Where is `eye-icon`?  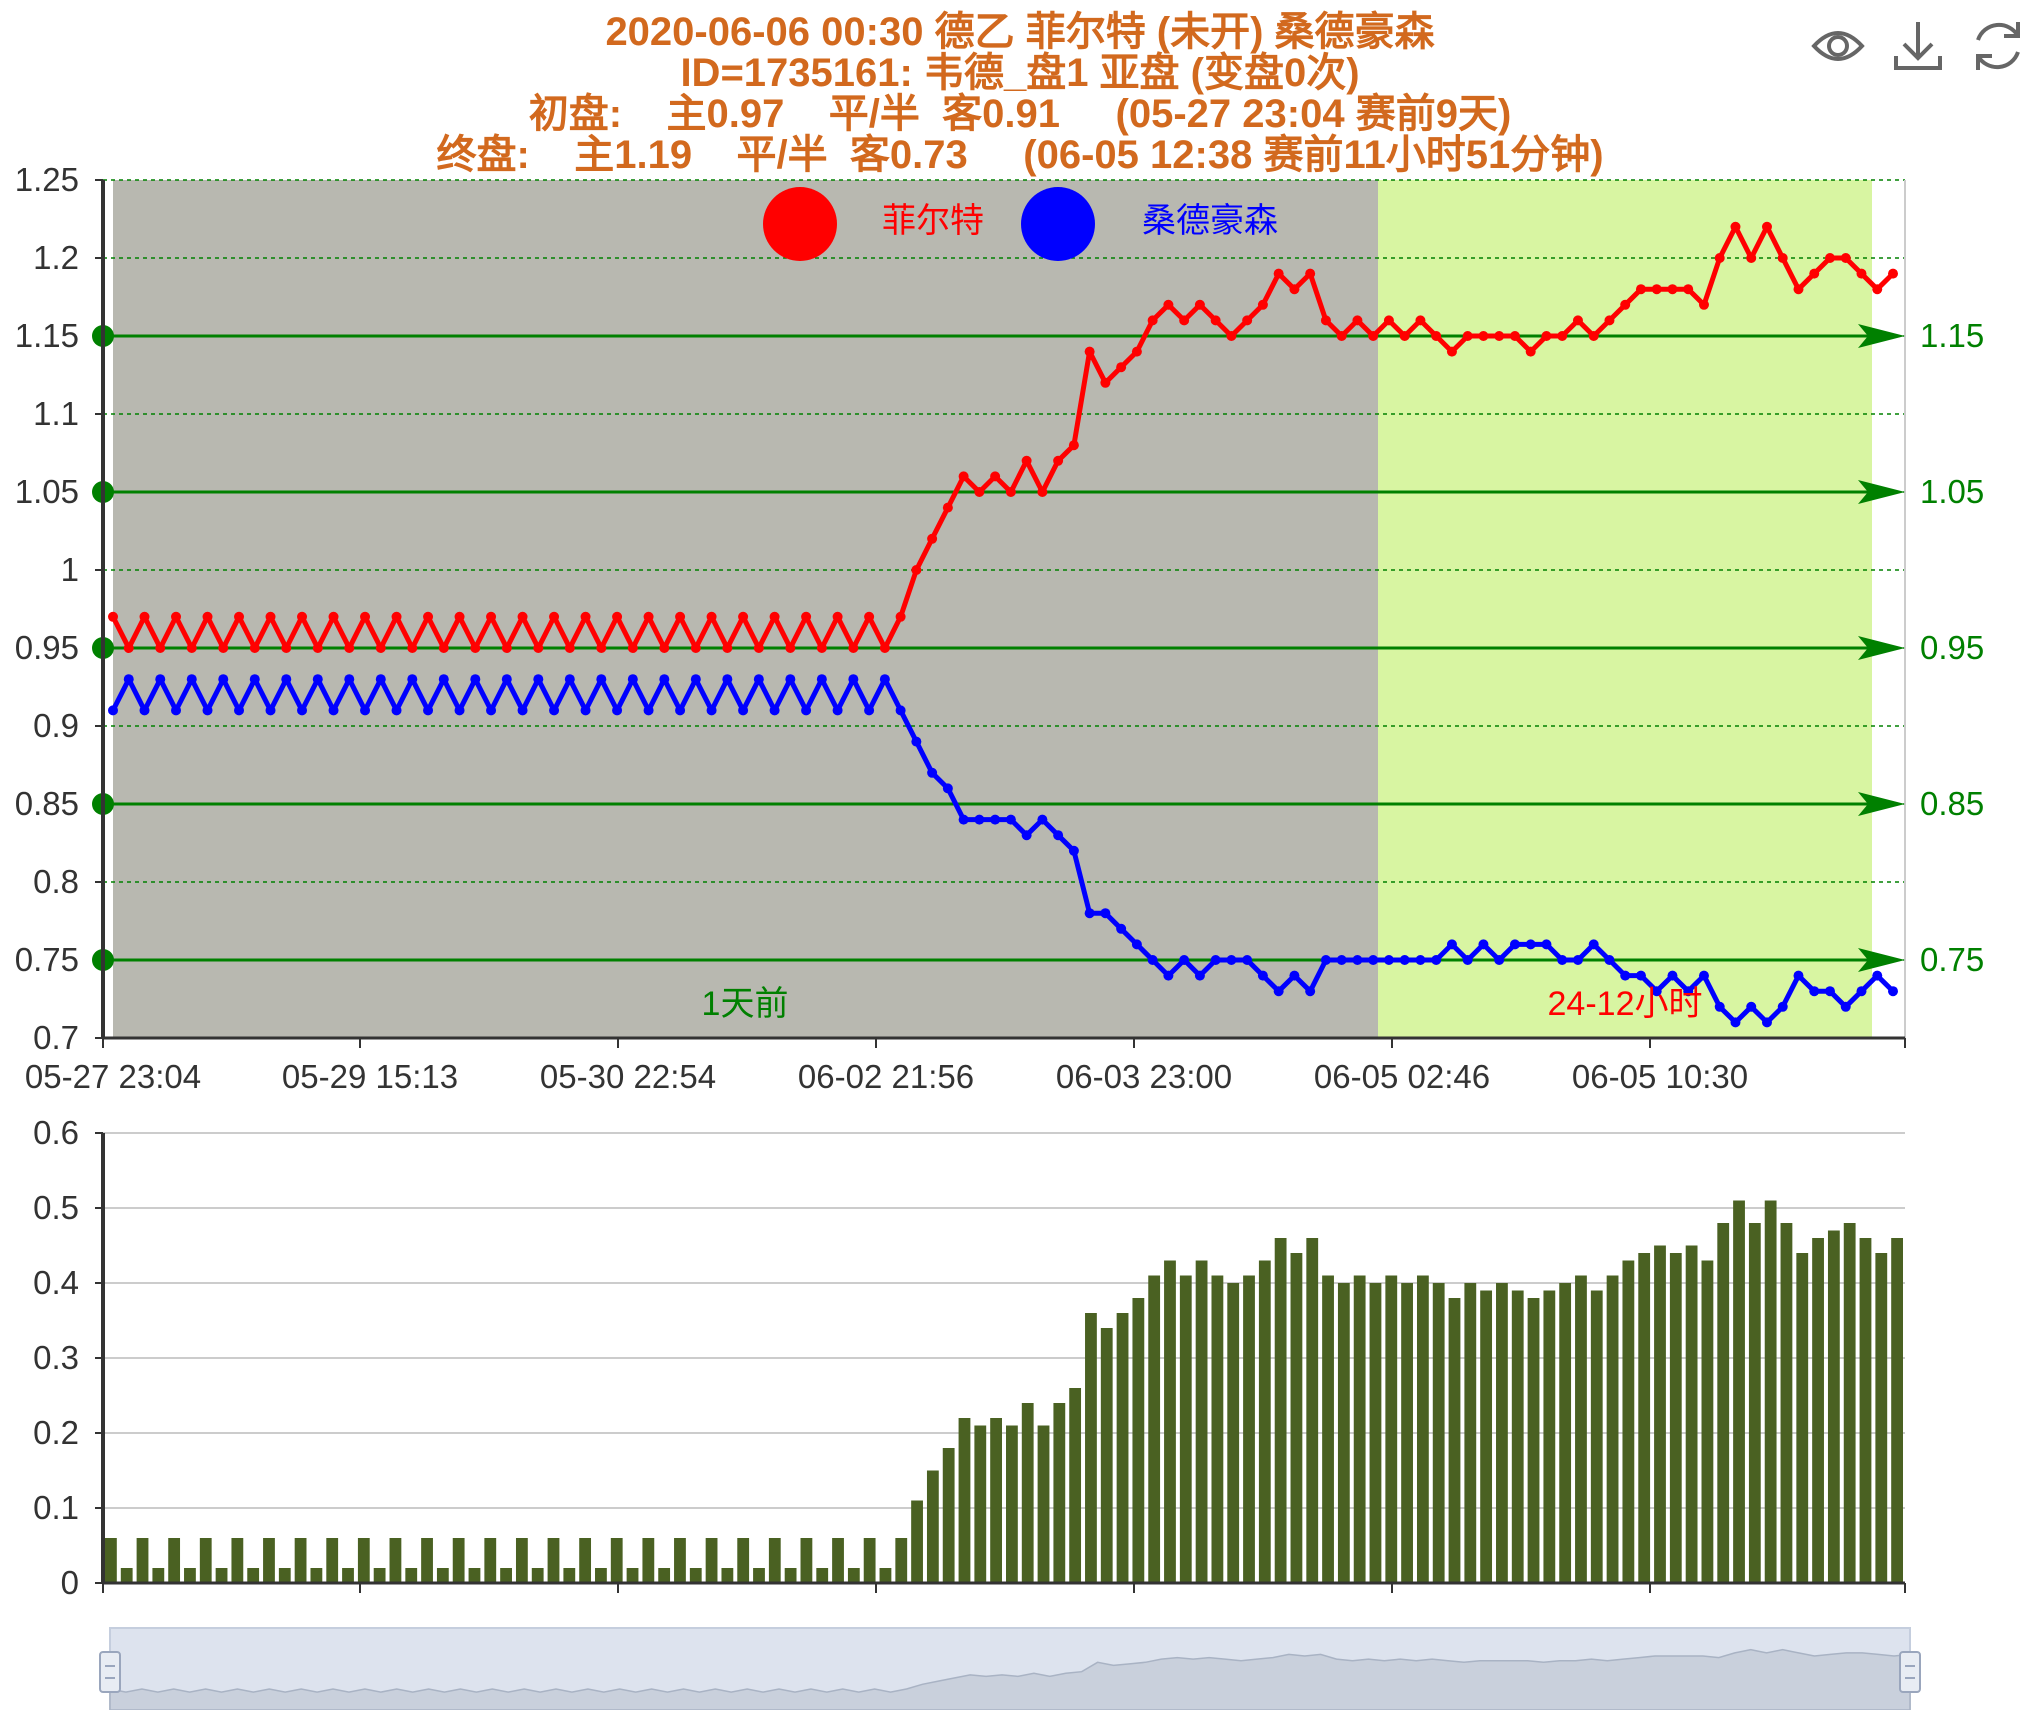
eye-icon is located at coordinates (1838, 46).